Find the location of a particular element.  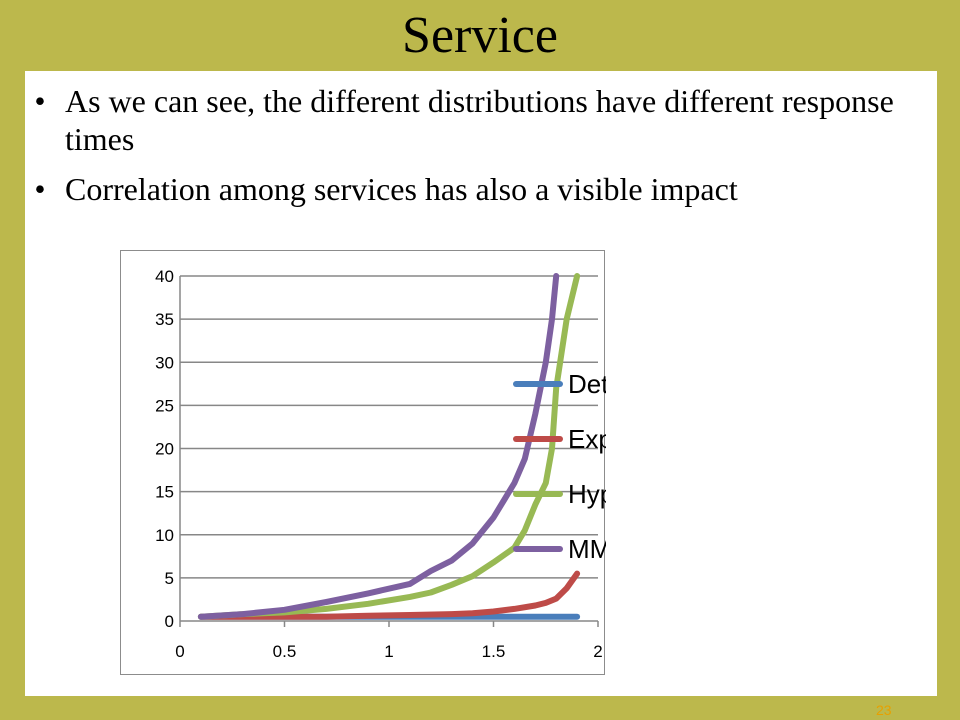

x-tick-label: 0 is located at coordinates (179, 651).